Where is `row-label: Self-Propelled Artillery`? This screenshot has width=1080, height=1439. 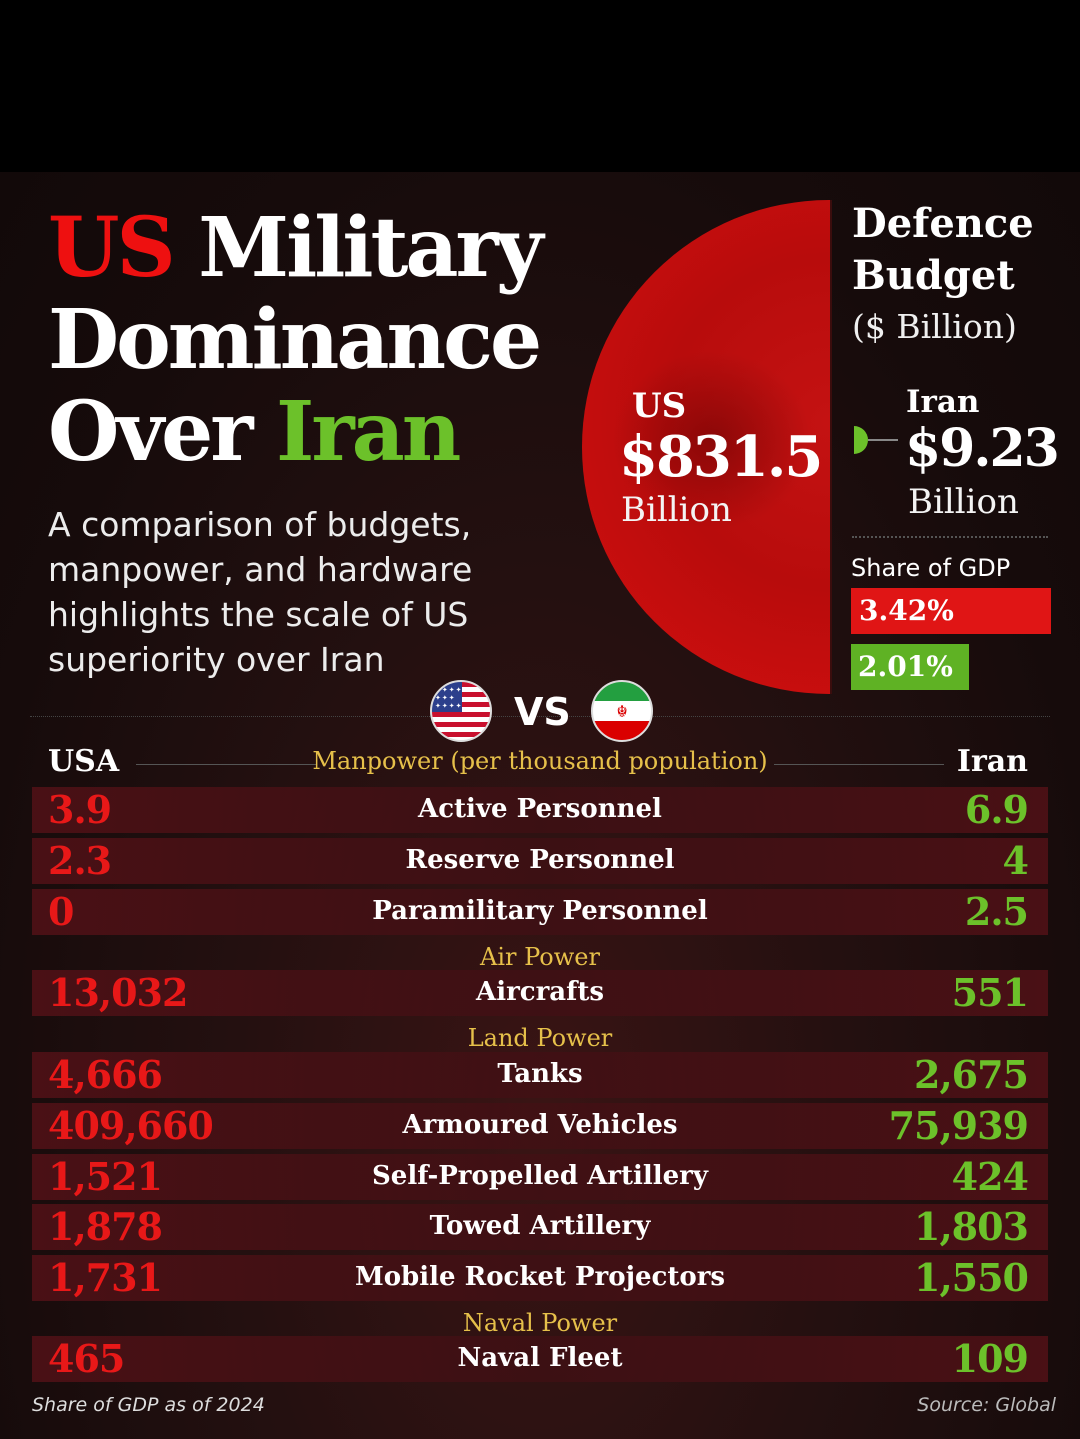 row-label: Self-Propelled Artillery is located at coordinates (540, 1176).